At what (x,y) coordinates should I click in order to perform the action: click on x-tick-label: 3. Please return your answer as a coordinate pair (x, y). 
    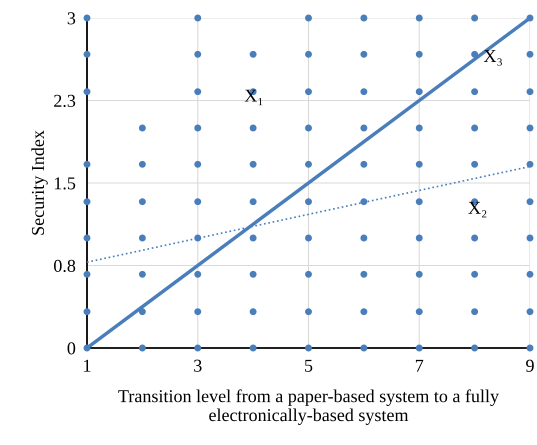
    Looking at the image, I should click on (198, 366).